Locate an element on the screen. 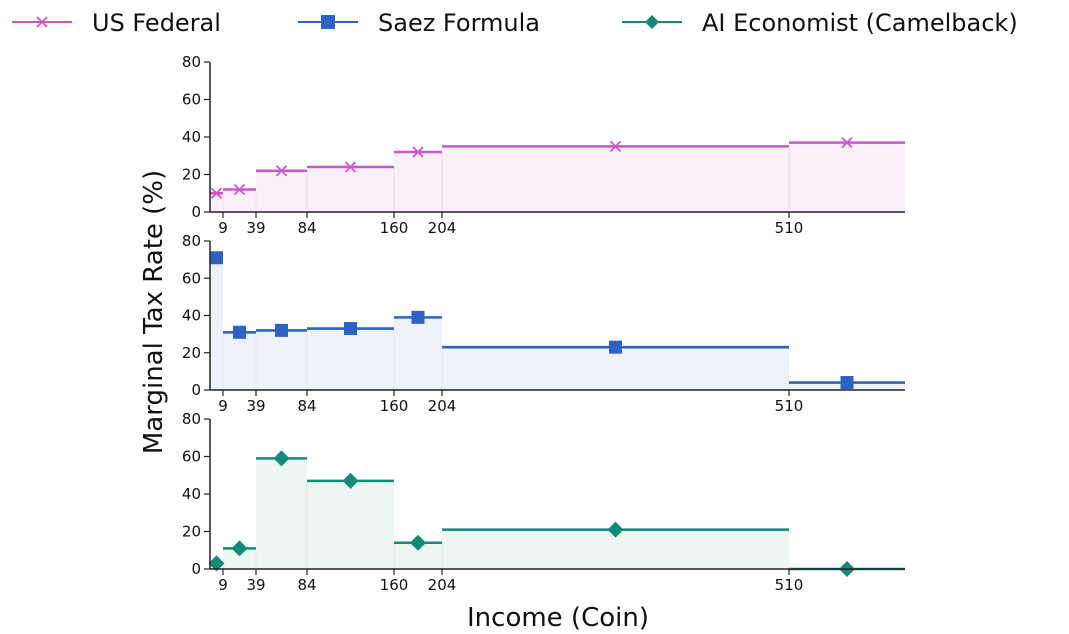  y-tick-label-1-1: 20 is located at coordinates (191, 175).